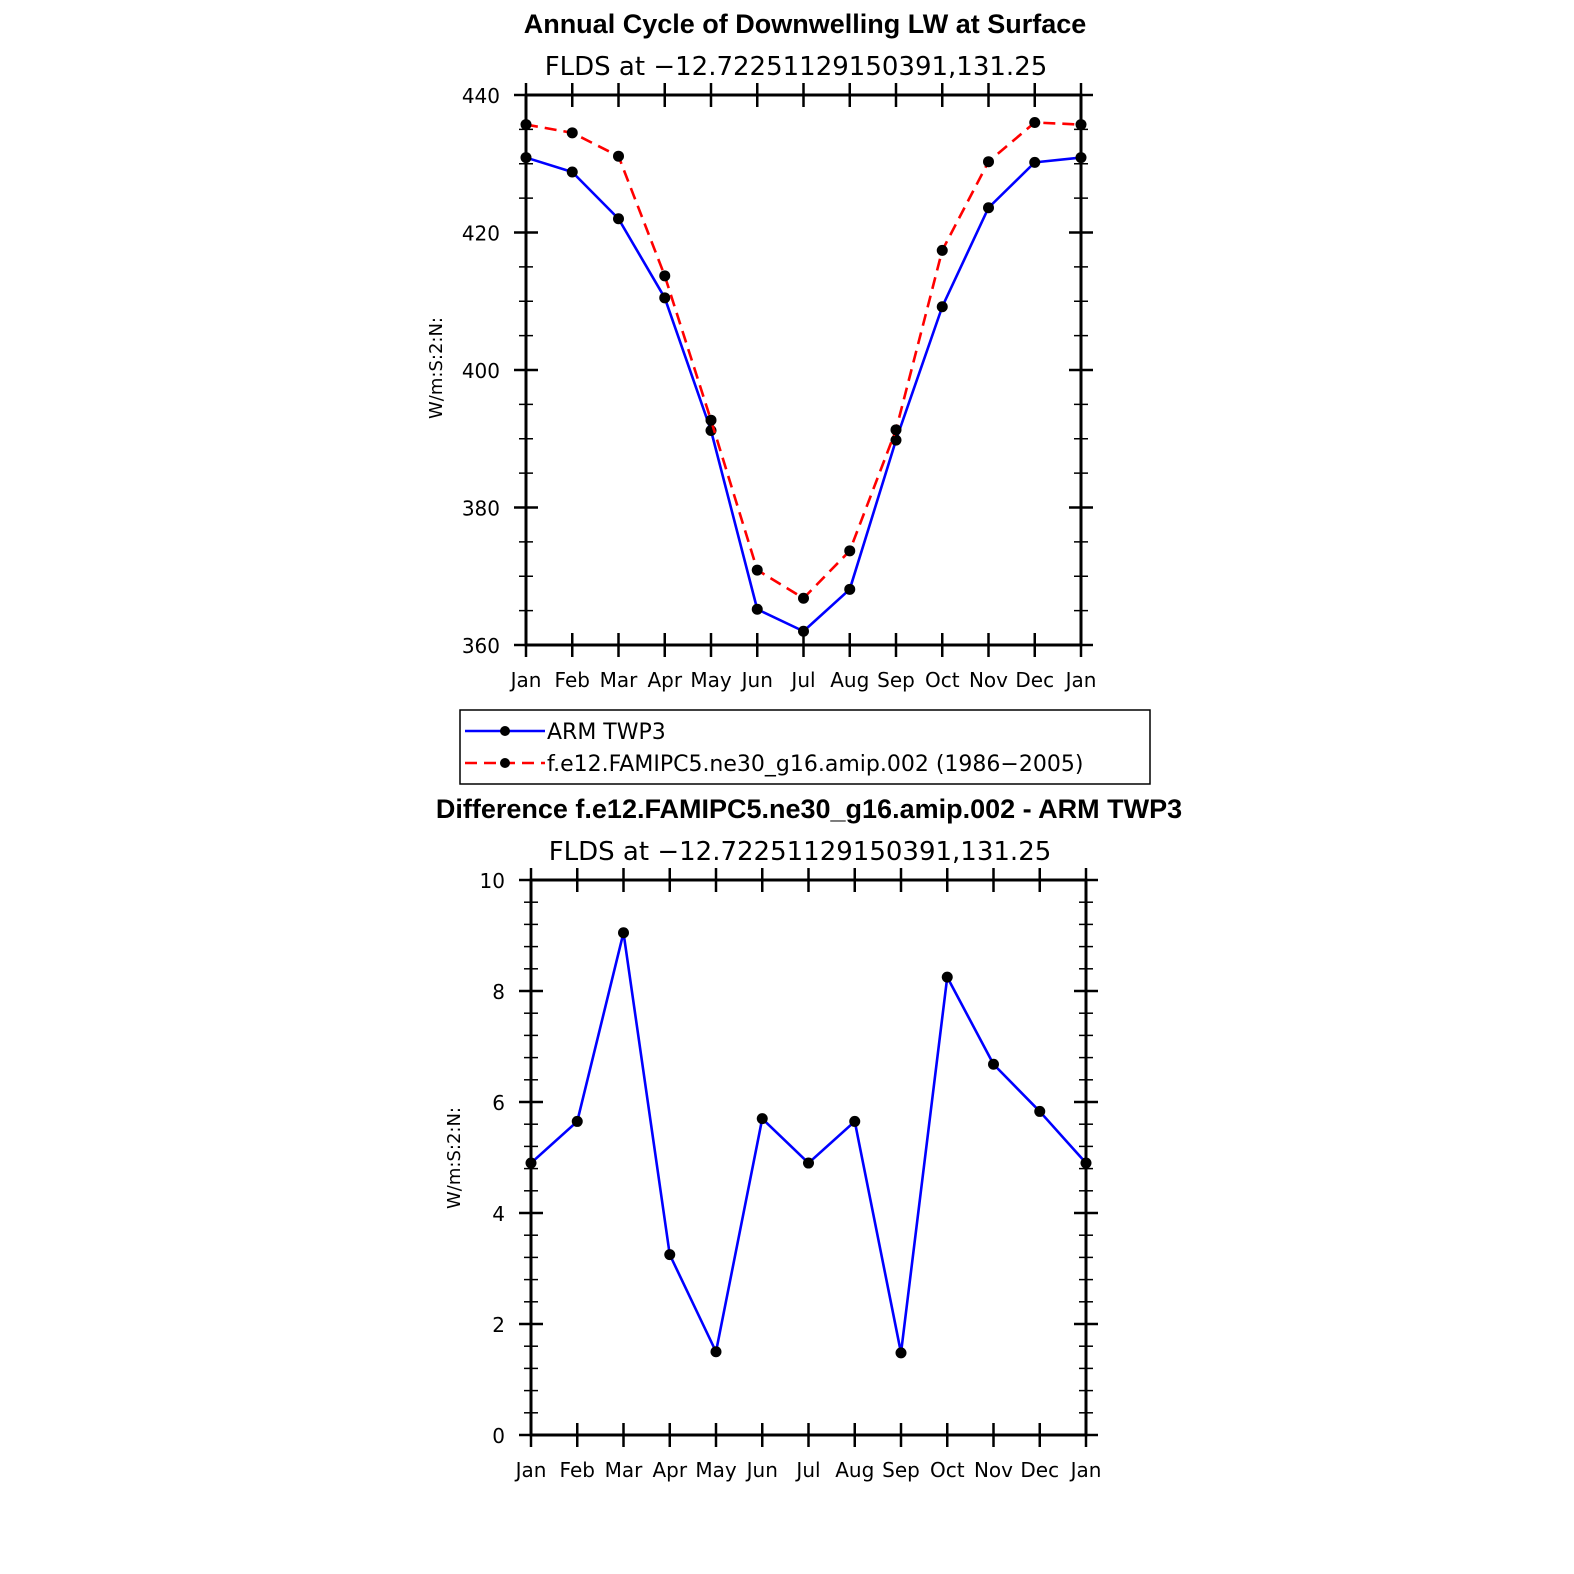 This screenshot has width=1574, height=1574. Describe the element at coordinates (481, 646) in the screenshot. I see `y-tick-label: 360` at that location.